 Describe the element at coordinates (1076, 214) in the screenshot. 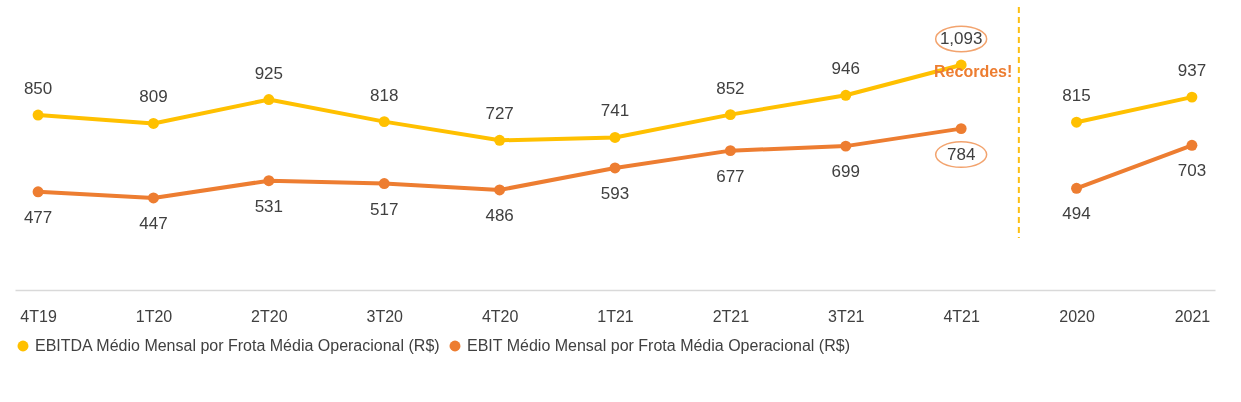

I see `data-label: 494` at that location.